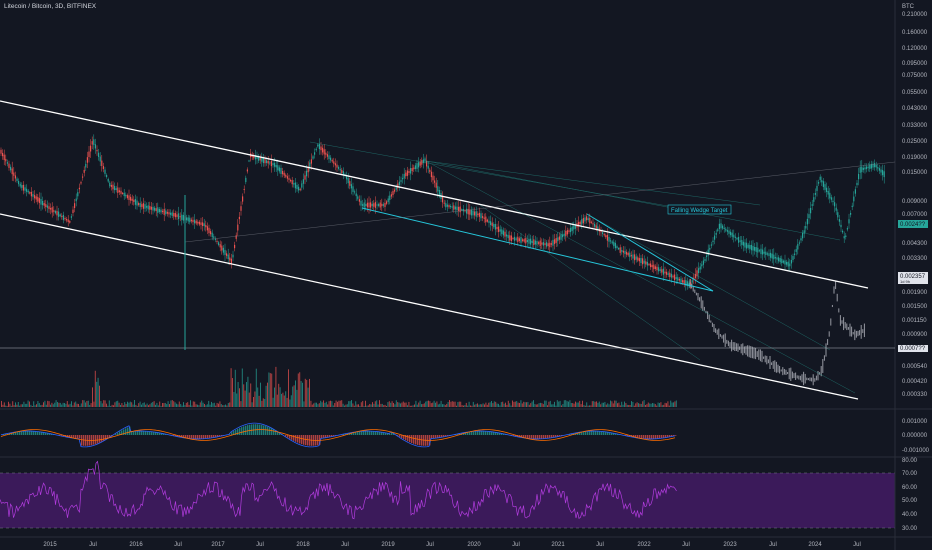  What do you see at coordinates (303, 545) in the screenshot?
I see `time-tick-label: 2018` at bounding box center [303, 545].